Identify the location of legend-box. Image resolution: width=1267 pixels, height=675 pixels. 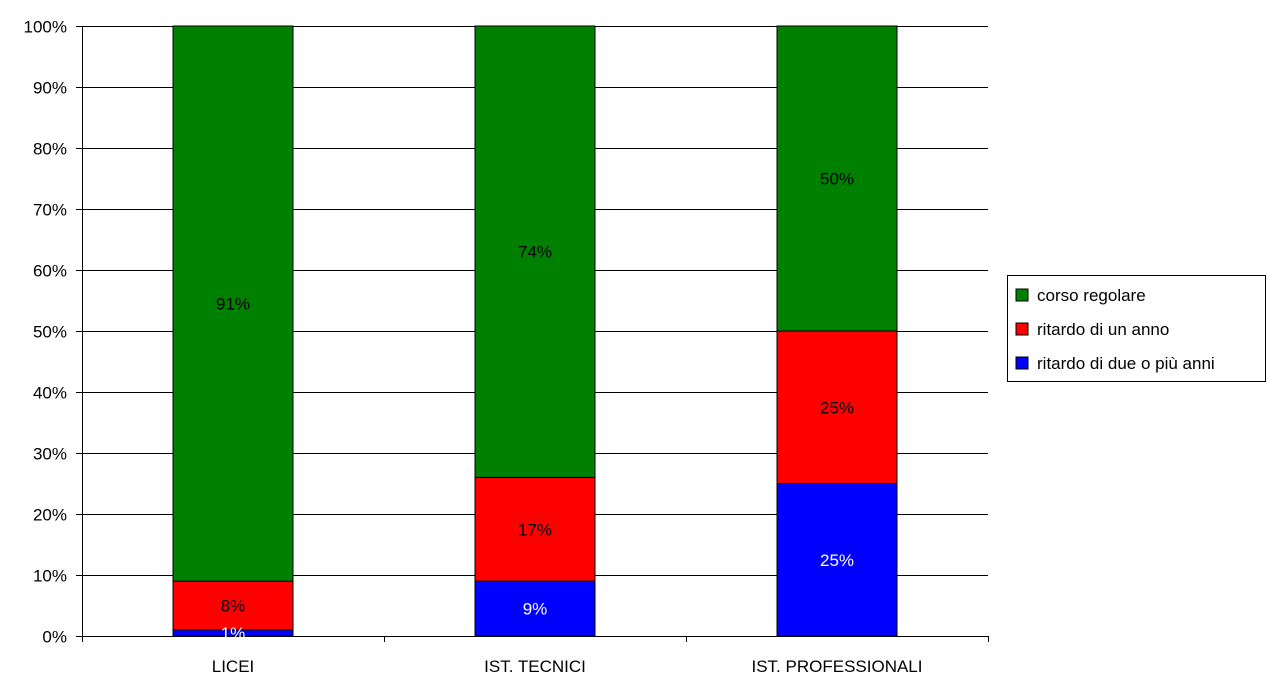
(1136, 328).